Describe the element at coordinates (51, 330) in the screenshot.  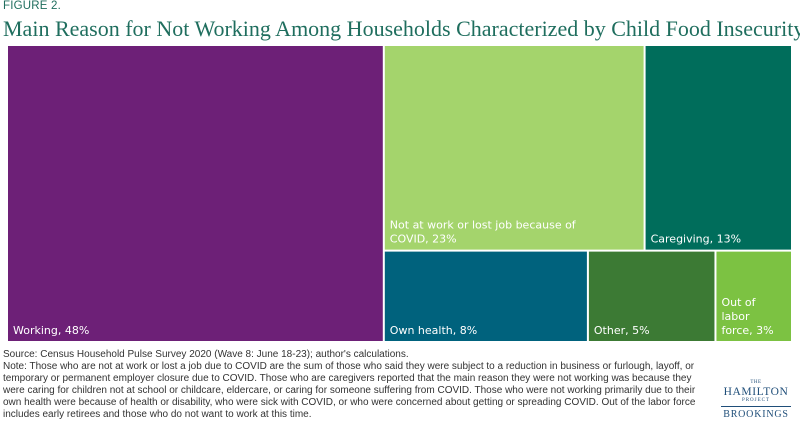
I see `treemap-label-0: Working, 48%` at that location.